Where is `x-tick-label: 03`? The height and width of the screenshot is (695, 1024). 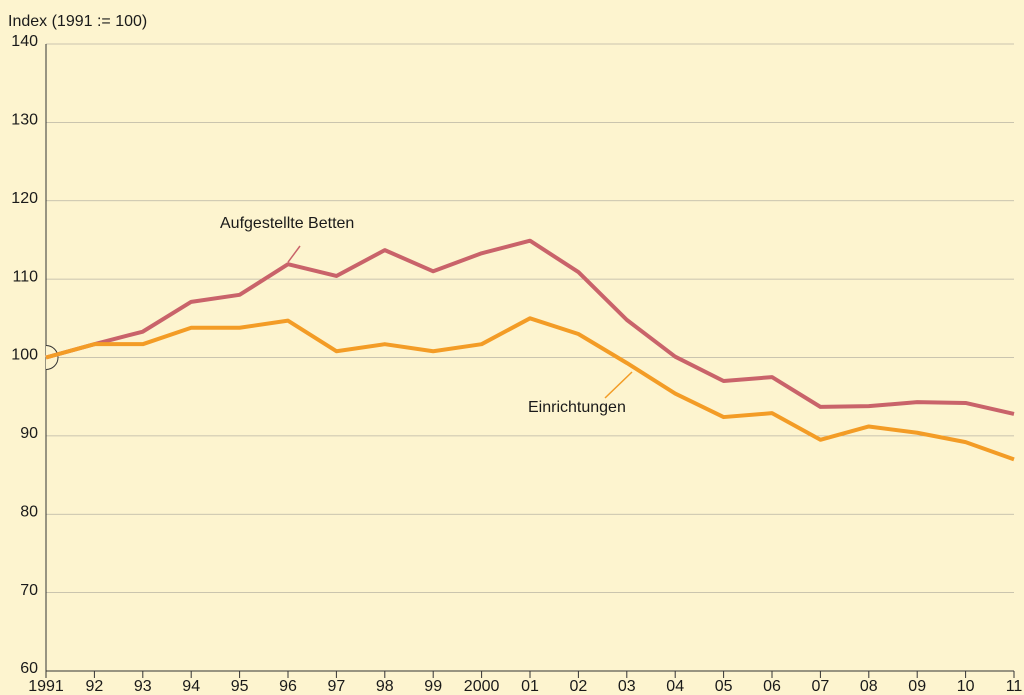 x-tick-label: 03 is located at coordinates (627, 686).